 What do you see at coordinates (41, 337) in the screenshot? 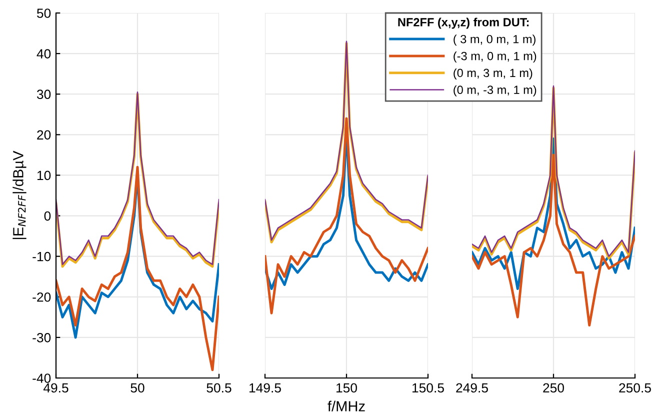
I see `y-tick-label: -30` at bounding box center [41, 337].